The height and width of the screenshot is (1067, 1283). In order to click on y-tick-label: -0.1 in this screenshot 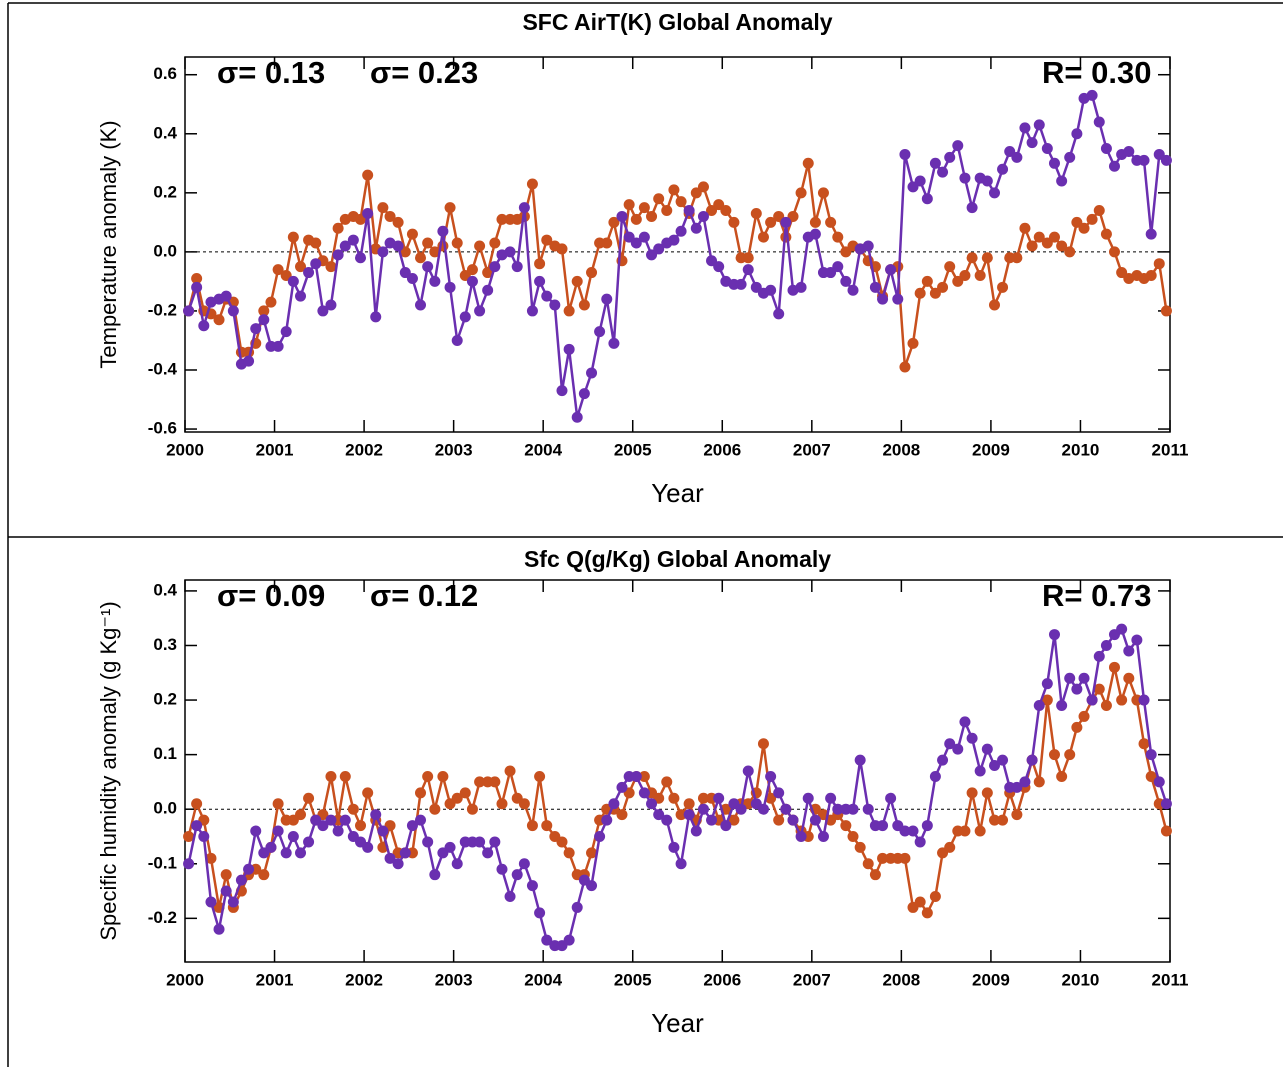, I will do `click(162, 862)`.